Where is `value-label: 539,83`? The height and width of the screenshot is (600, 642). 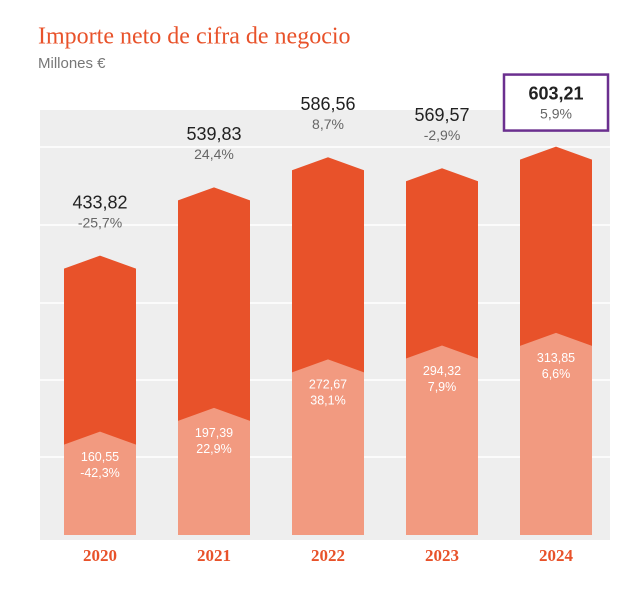
value-label: 539,83 is located at coordinates (213, 134).